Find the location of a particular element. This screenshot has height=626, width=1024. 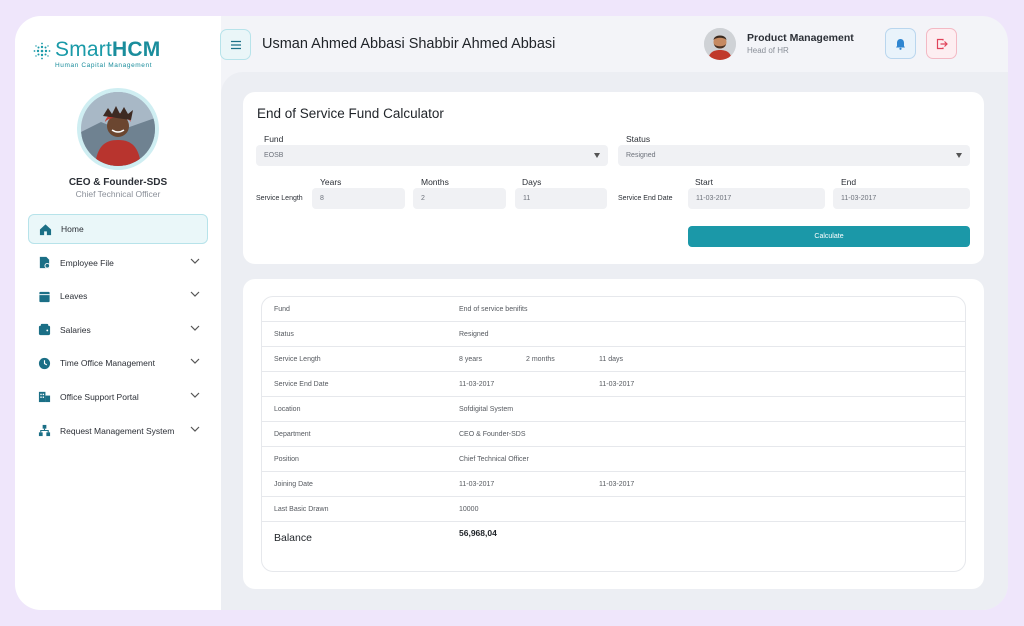

start-label: Start is located at coordinates (704, 182).